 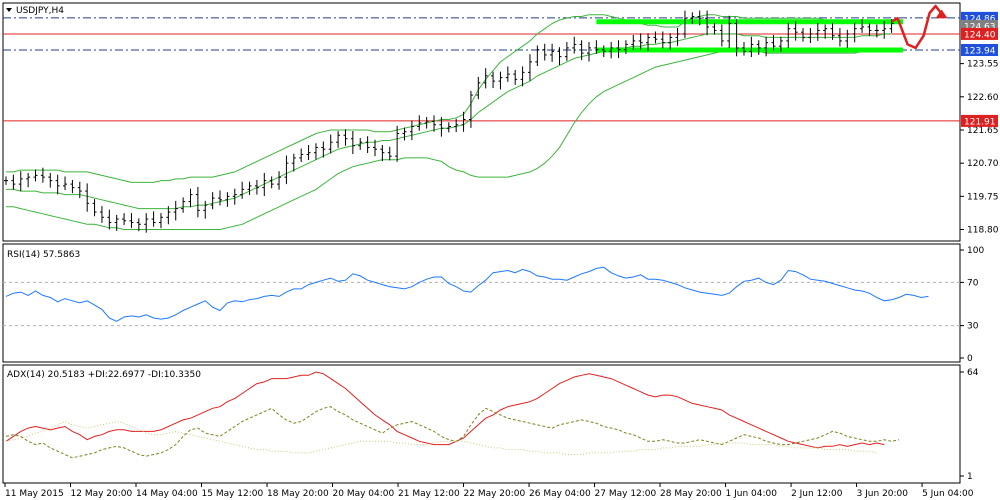 I want to click on adx-series-line, so click(x=441, y=437).